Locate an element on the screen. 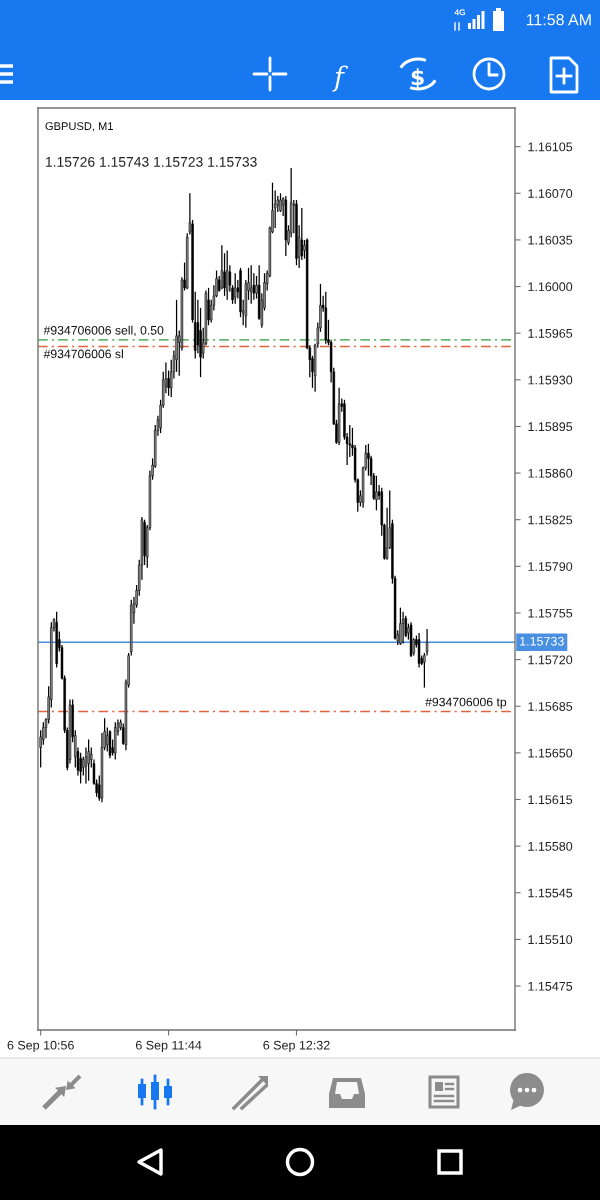  y-tick-label: 1.15510 is located at coordinates (550, 940).